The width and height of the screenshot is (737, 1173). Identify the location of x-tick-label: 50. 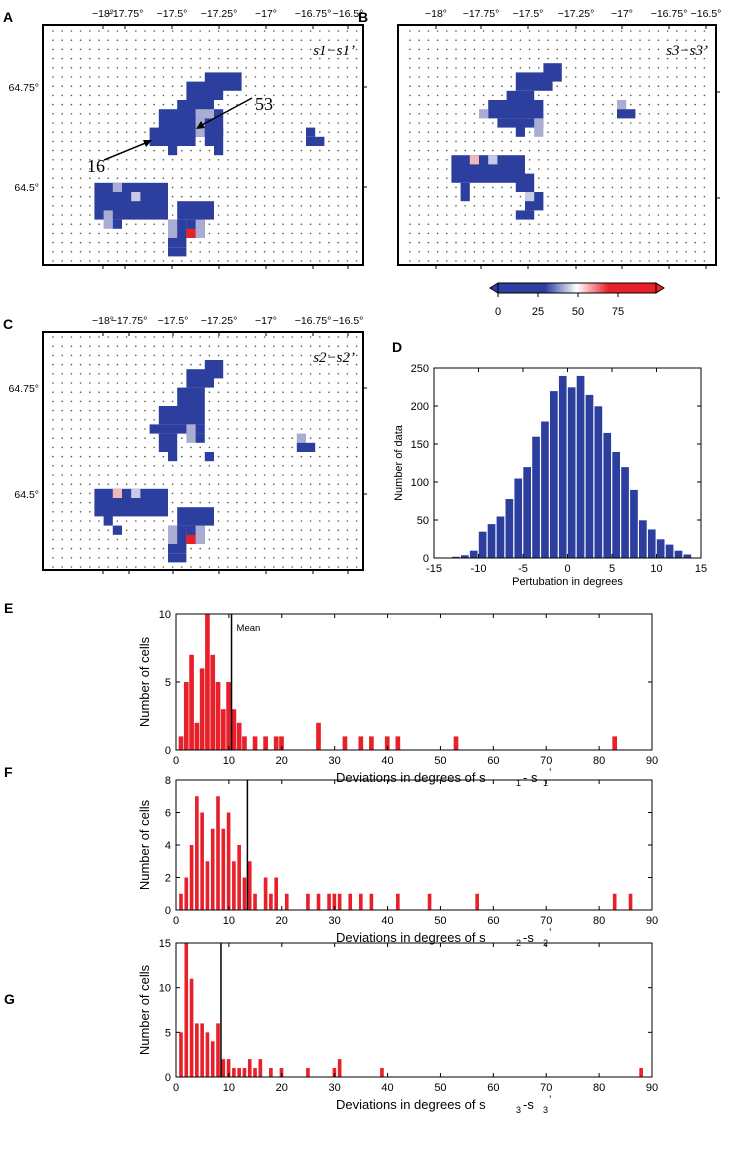
(440, 1088).